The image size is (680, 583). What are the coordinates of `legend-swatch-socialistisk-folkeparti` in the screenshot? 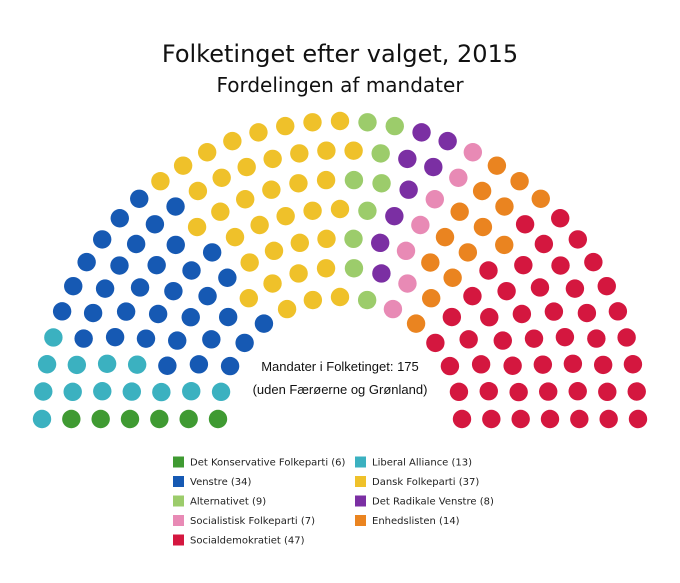 It's located at (178, 520).